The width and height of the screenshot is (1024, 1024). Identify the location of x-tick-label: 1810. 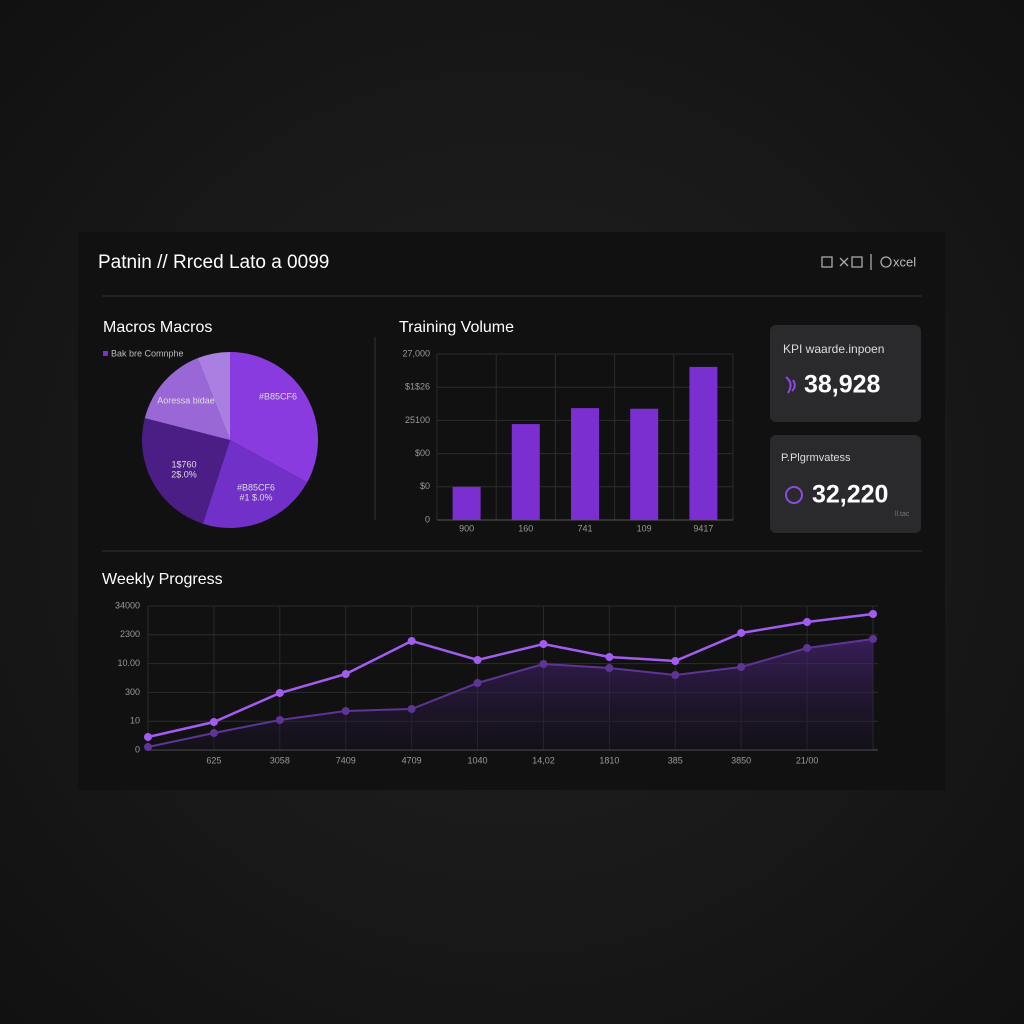
(609, 760).